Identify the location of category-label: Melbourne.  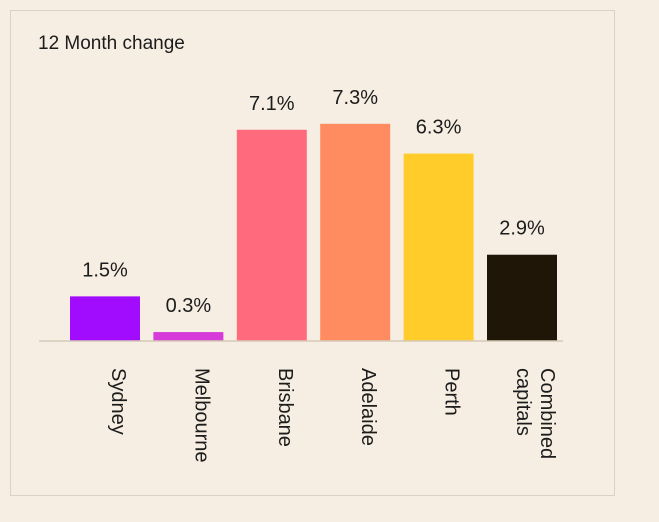
(201, 415).